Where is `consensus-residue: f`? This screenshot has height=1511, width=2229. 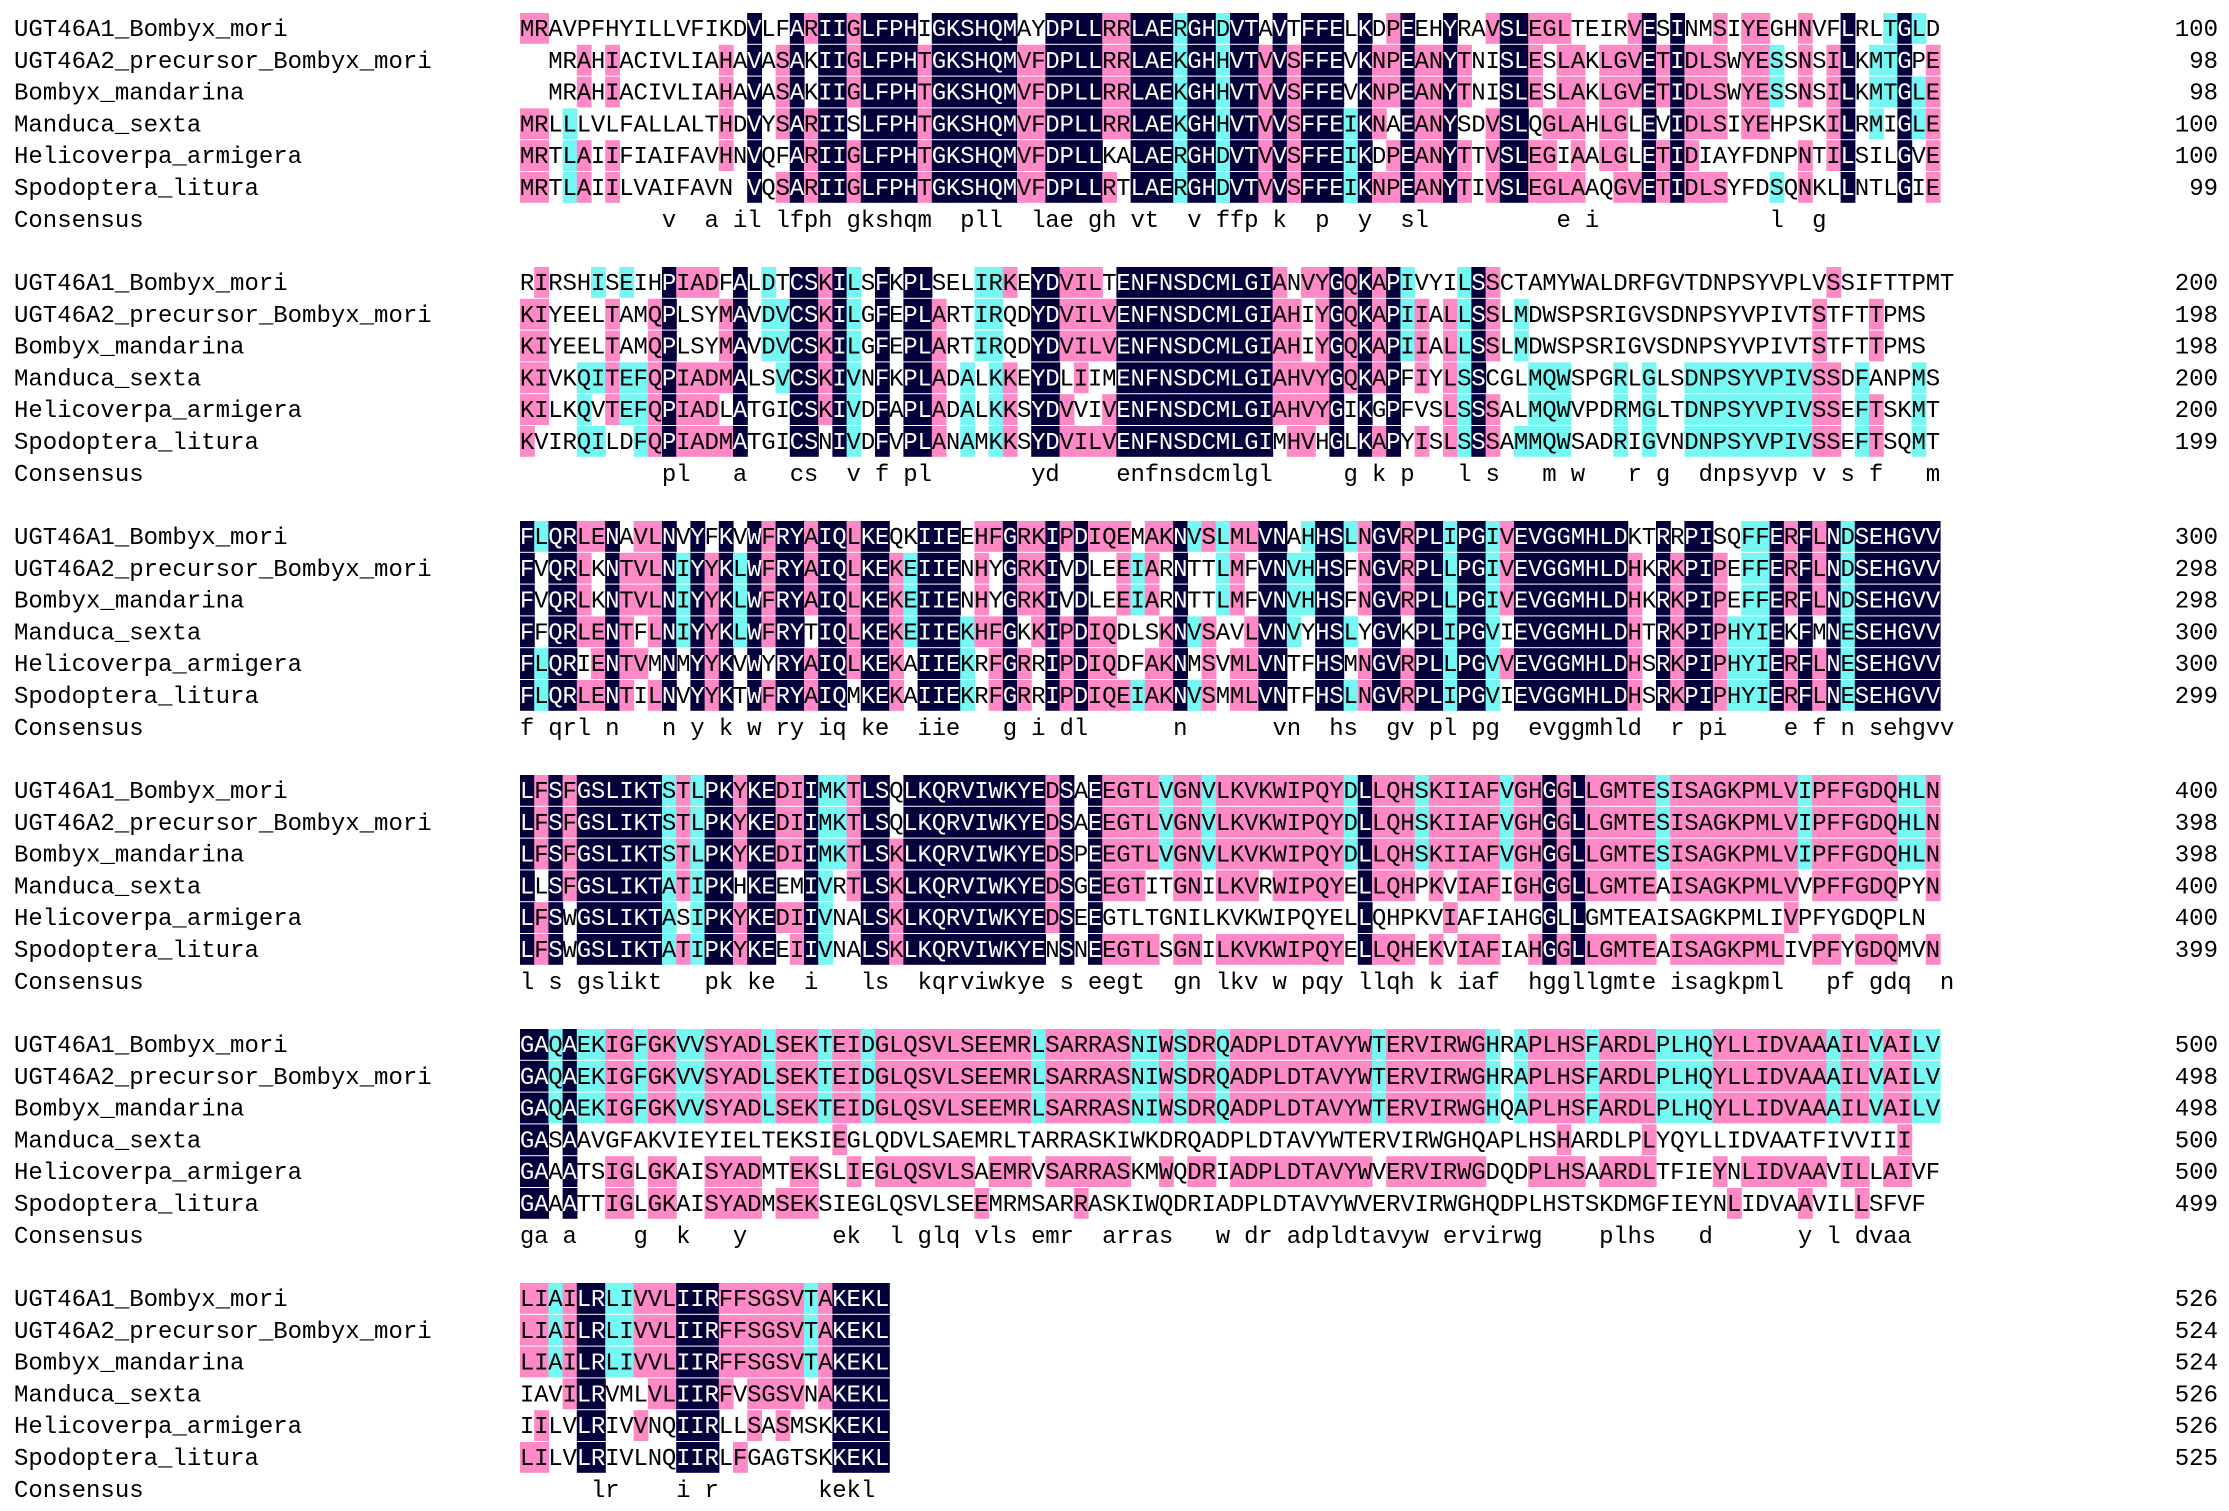 consensus-residue: f is located at coordinates (1847, 983).